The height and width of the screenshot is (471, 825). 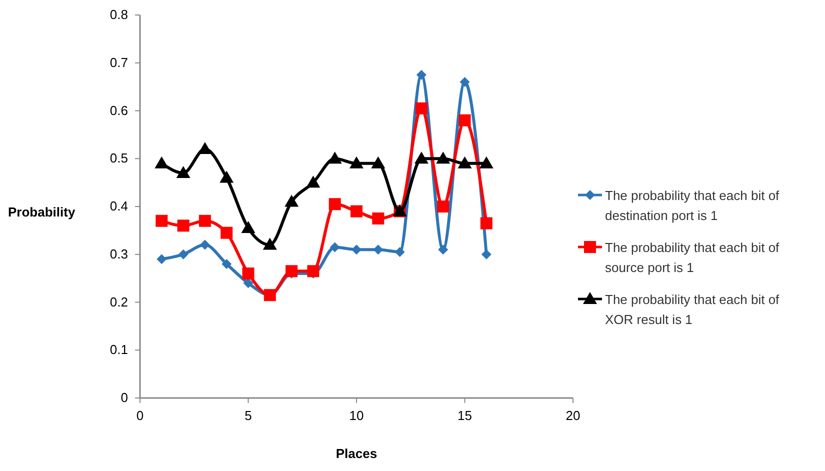 I want to click on y-tick-label: 0.2, so click(x=119, y=302).